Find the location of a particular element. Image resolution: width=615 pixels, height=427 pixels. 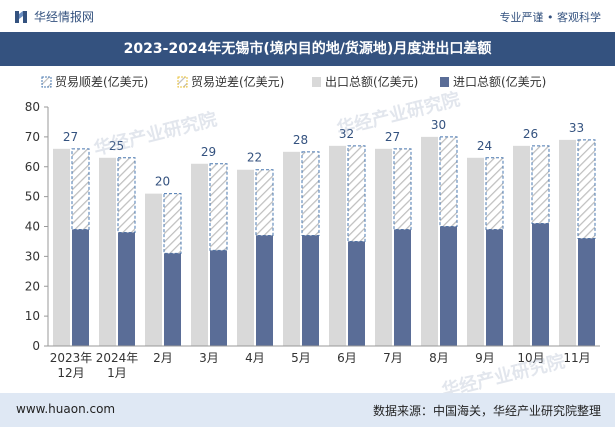

y-tick-label: 60 is located at coordinates (32, 167).